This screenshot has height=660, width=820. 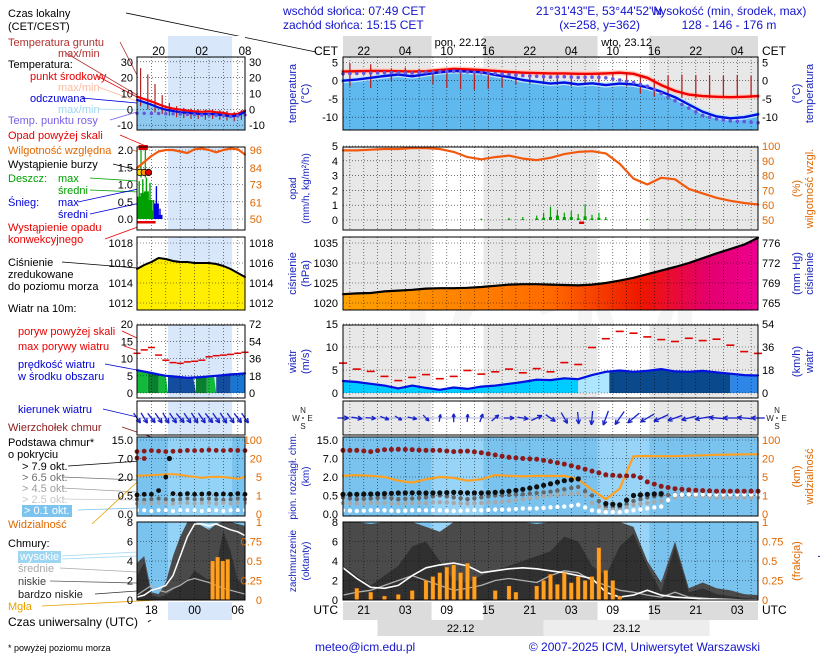 I want to click on svg-text: (km), so click(x=797, y=477).